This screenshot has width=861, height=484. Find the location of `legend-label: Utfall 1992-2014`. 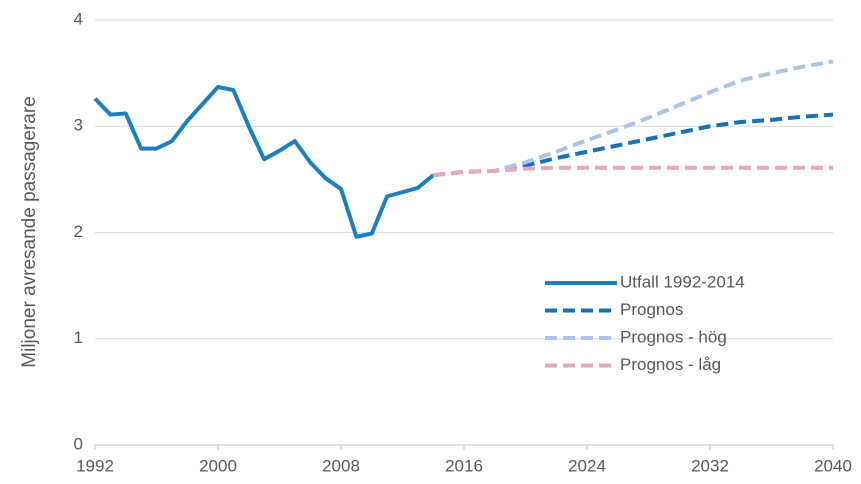

legend-label: Utfall 1992-2014 is located at coordinates (682, 281).